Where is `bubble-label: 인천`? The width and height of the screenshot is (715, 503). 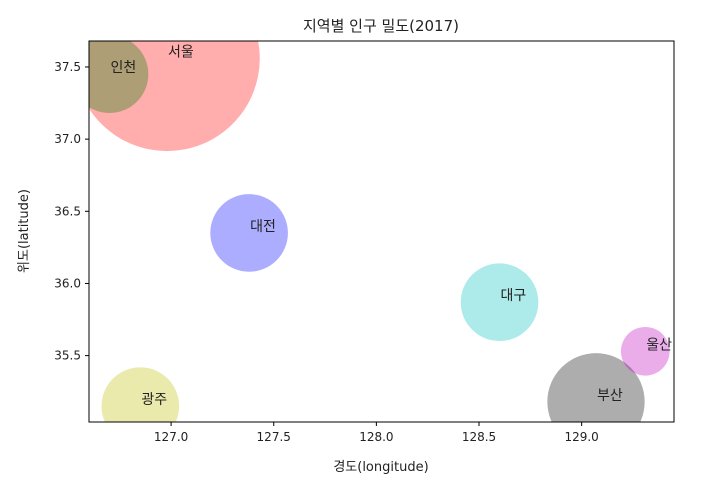
bubble-label: 인천 is located at coordinates (124, 68).